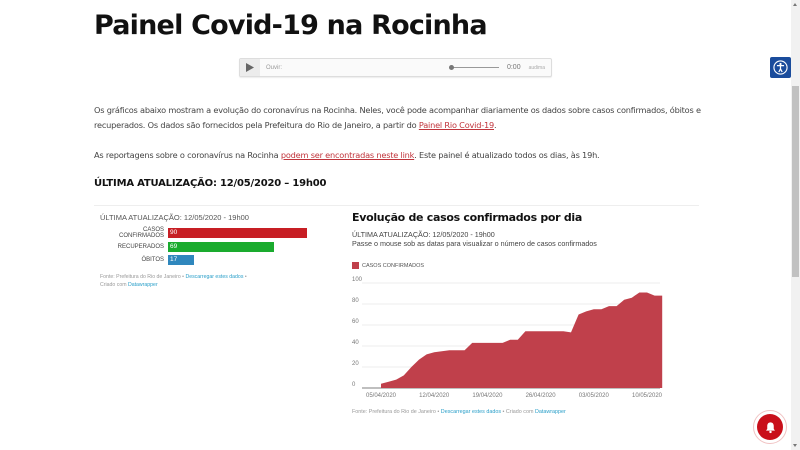 This screenshot has width=800, height=450. Describe the element at coordinates (423, 234) in the screenshot. I see `area-chart-update: ÚLTIMA ATUALIZAÇÃO: 12/05/2020 - 19h00` at that location.